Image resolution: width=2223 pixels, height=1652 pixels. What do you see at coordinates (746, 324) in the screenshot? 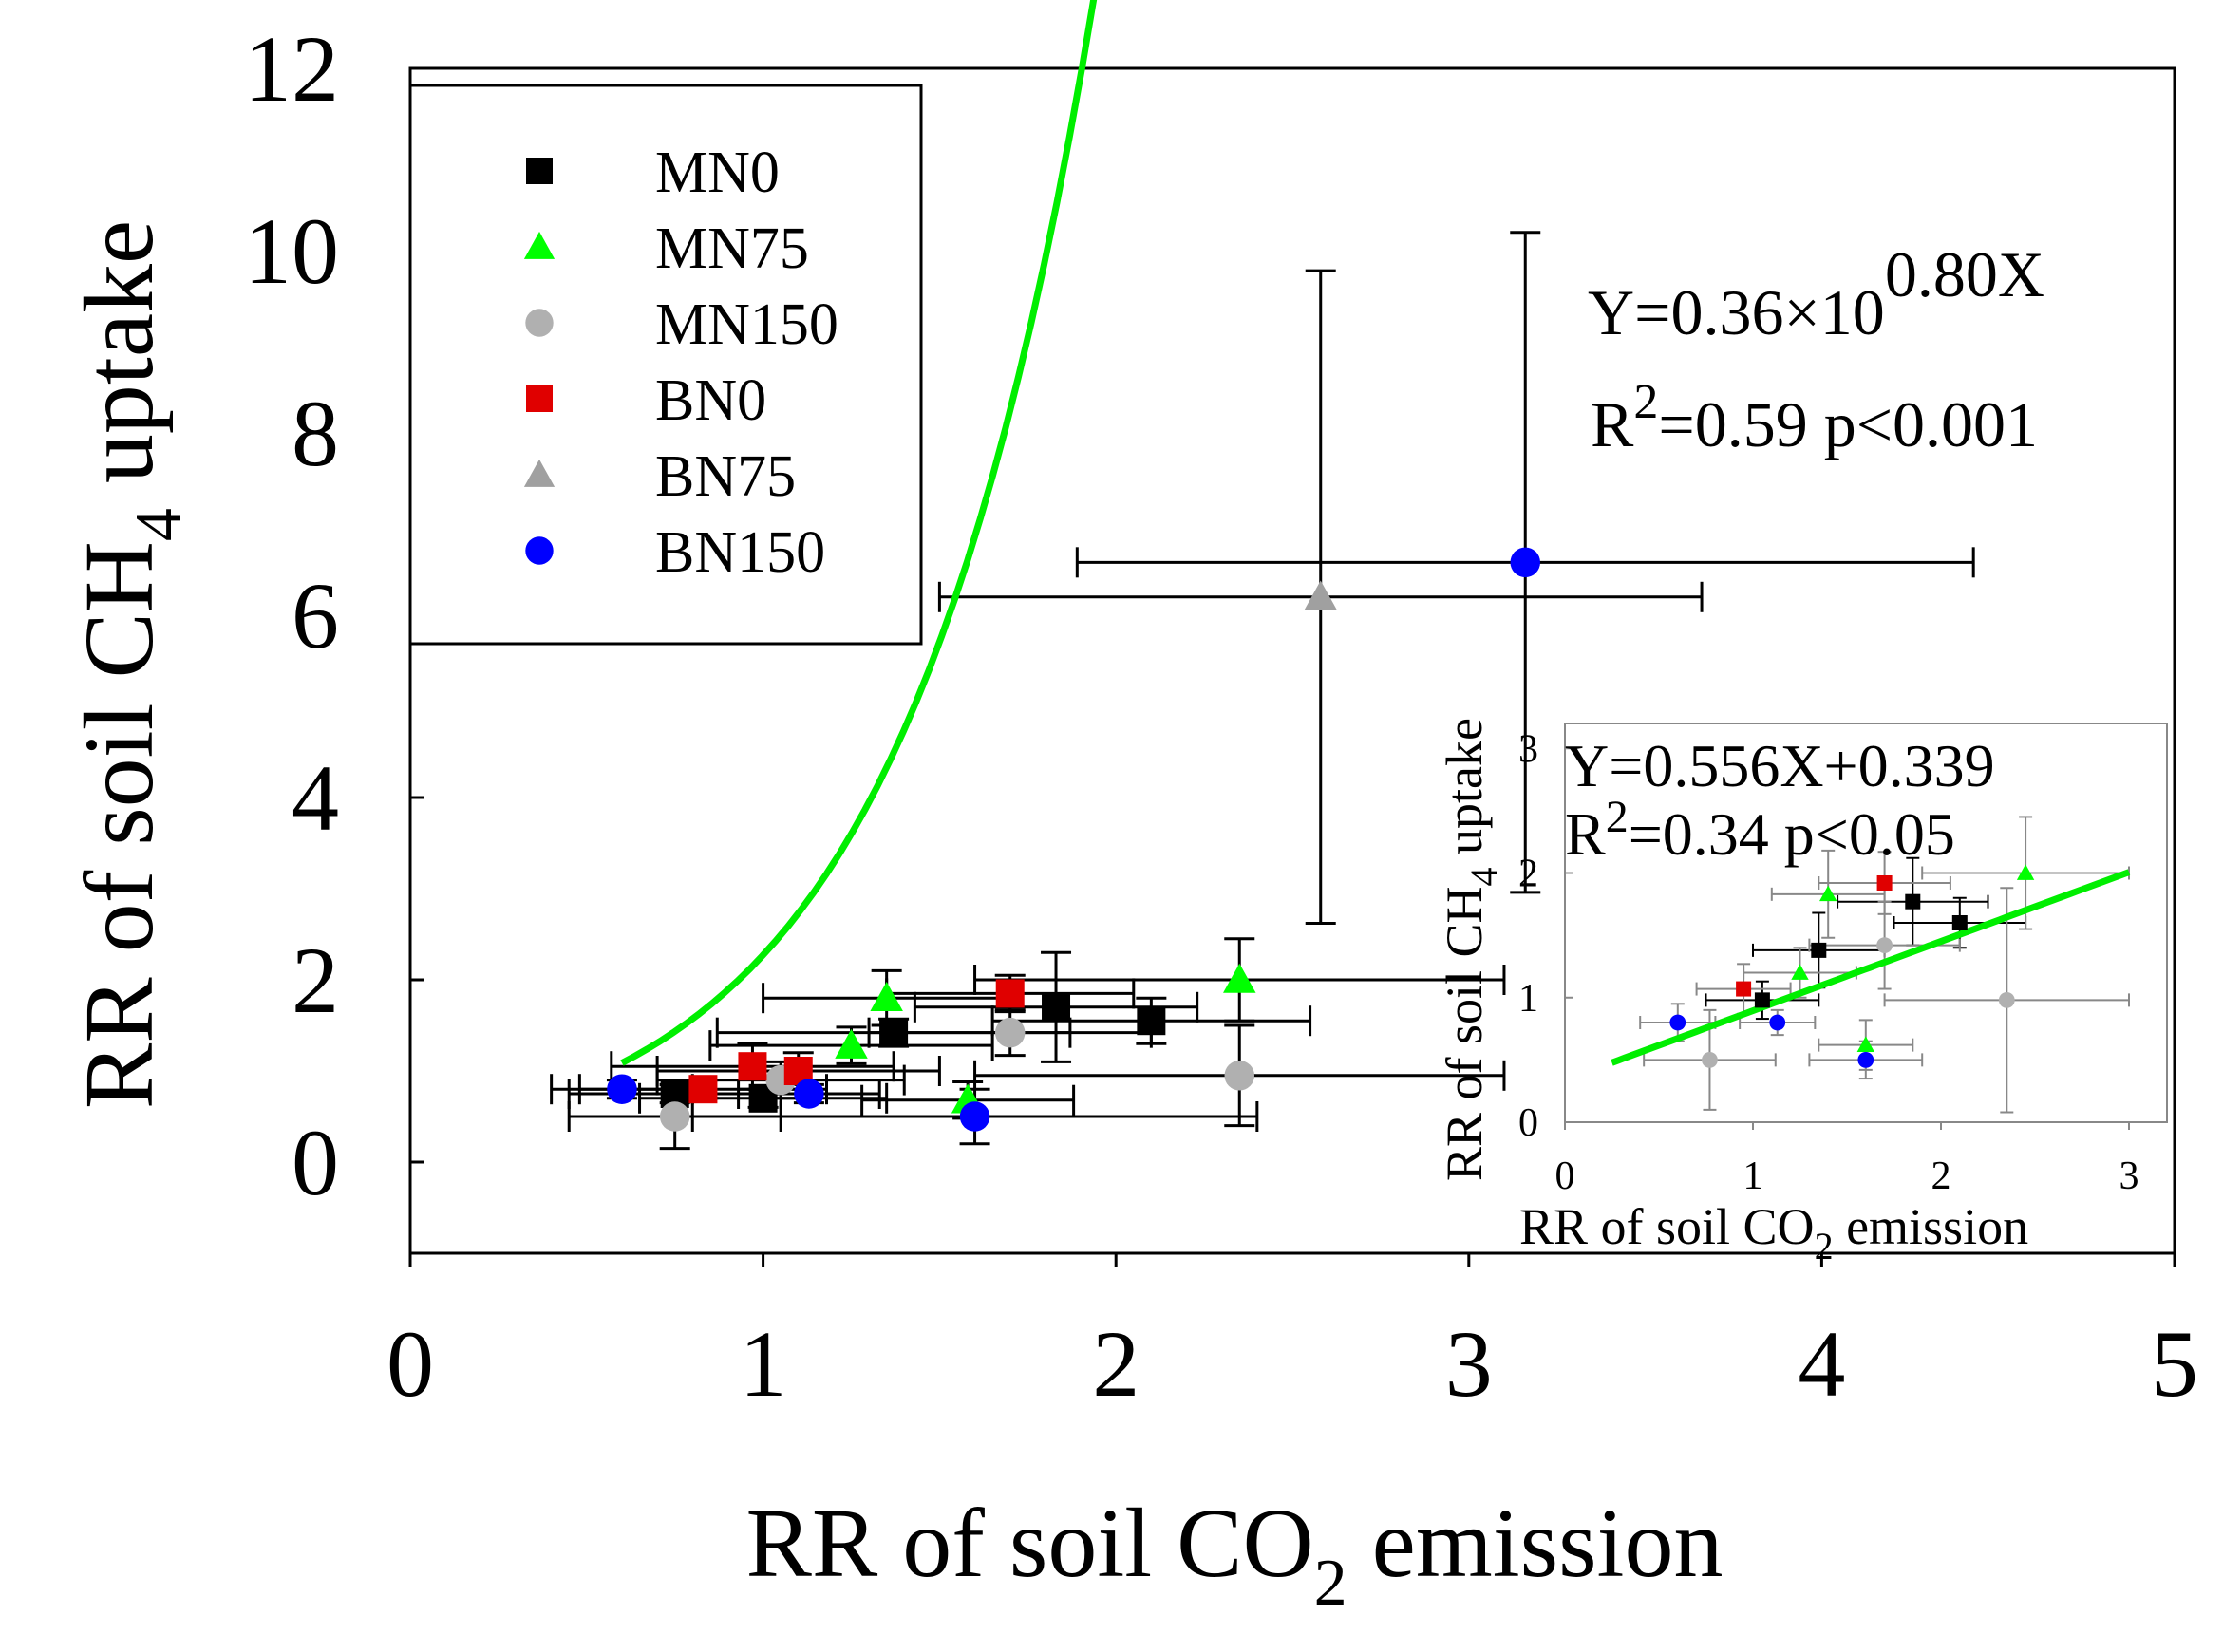
I see `legend-label-mn150: MN150` at bounding box center [746, 324].